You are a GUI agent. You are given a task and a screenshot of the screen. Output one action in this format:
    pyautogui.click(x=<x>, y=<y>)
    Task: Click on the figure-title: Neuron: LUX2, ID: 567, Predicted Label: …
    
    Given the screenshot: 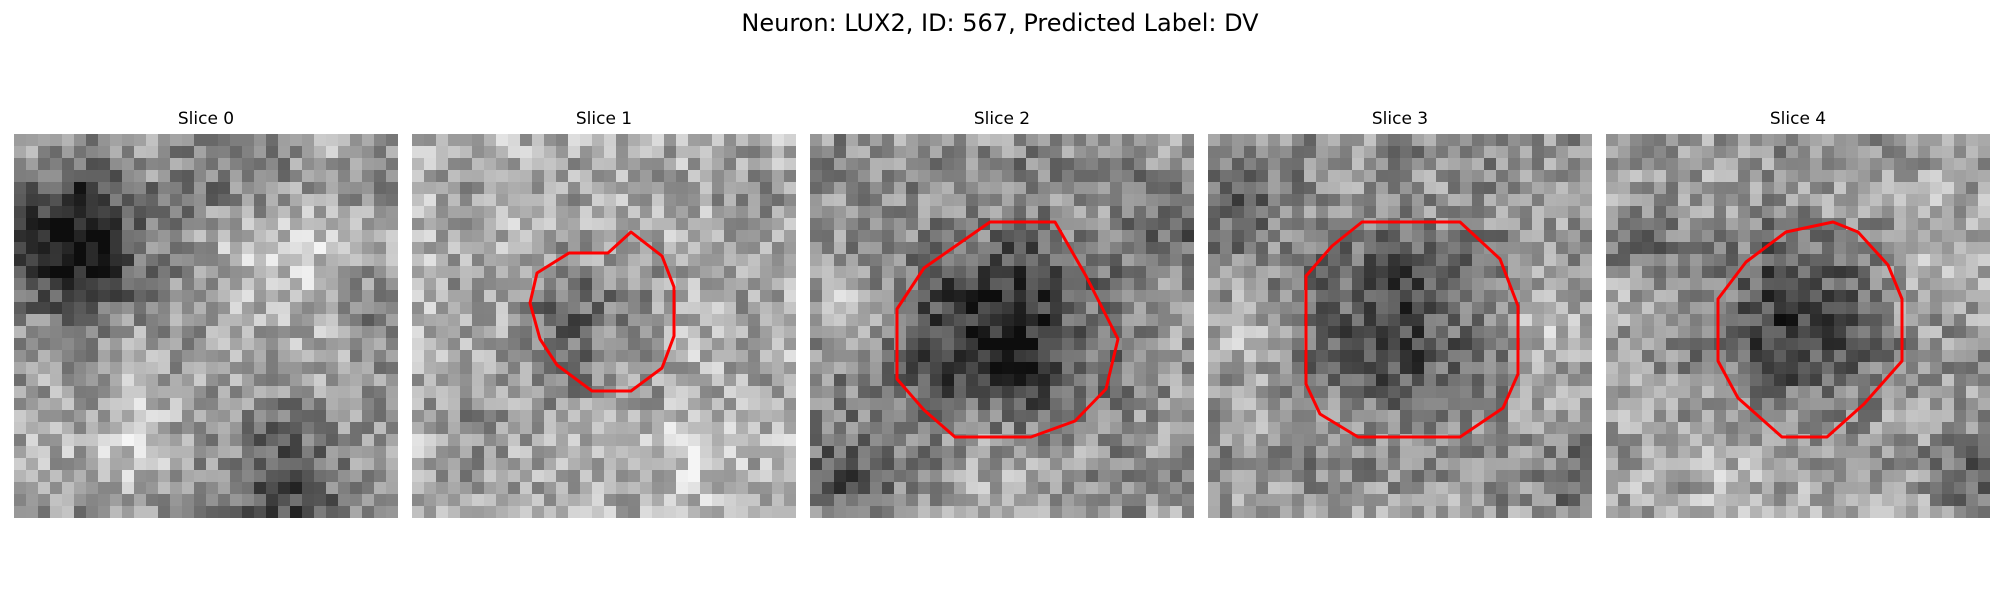 What is the action you would take?
    pyautogui.click(x=1000, y=23)
    